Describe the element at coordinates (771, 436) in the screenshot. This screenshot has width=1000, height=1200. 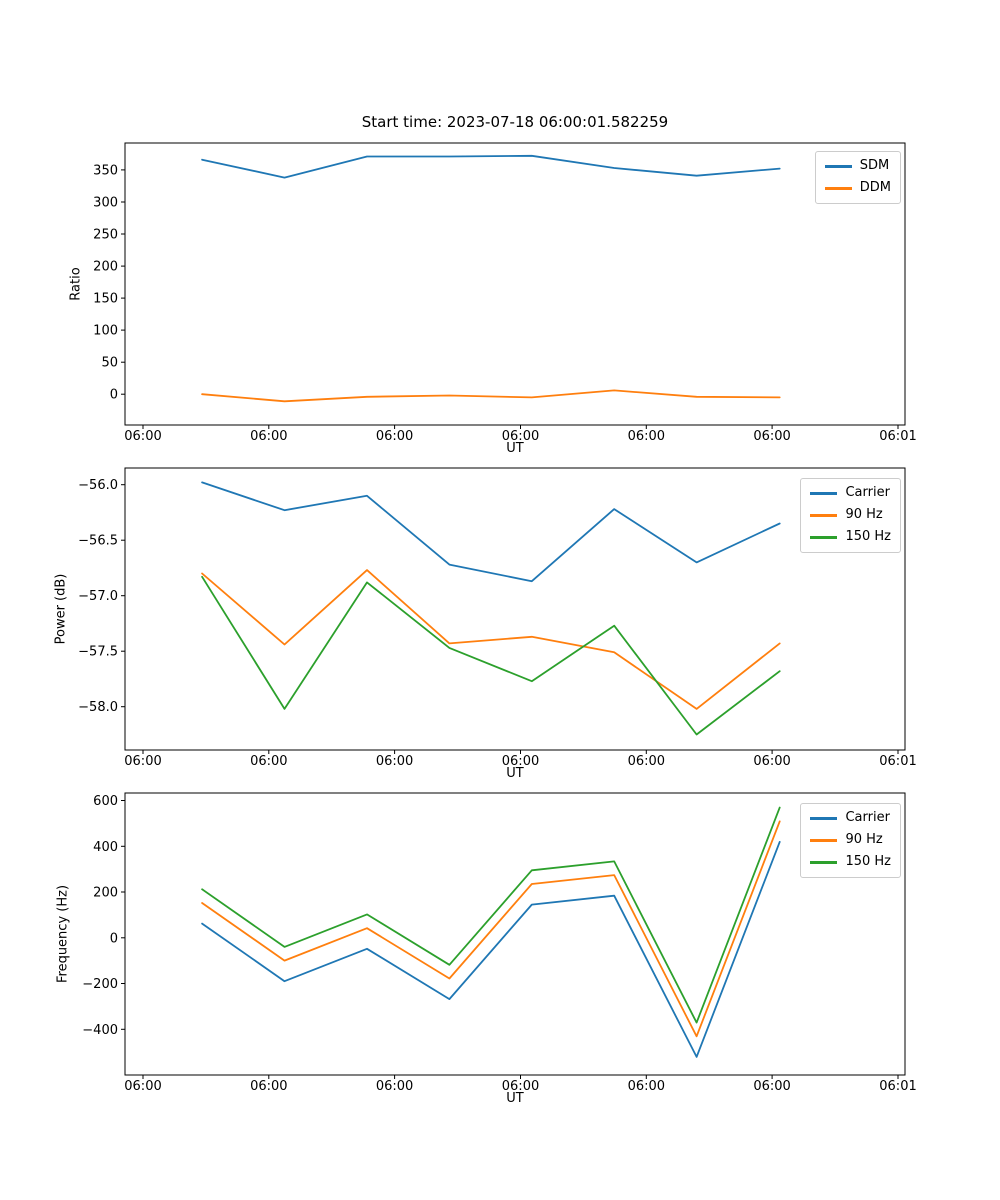
I see `ratio-plot-xtick-label-50: 06:00` at that location.